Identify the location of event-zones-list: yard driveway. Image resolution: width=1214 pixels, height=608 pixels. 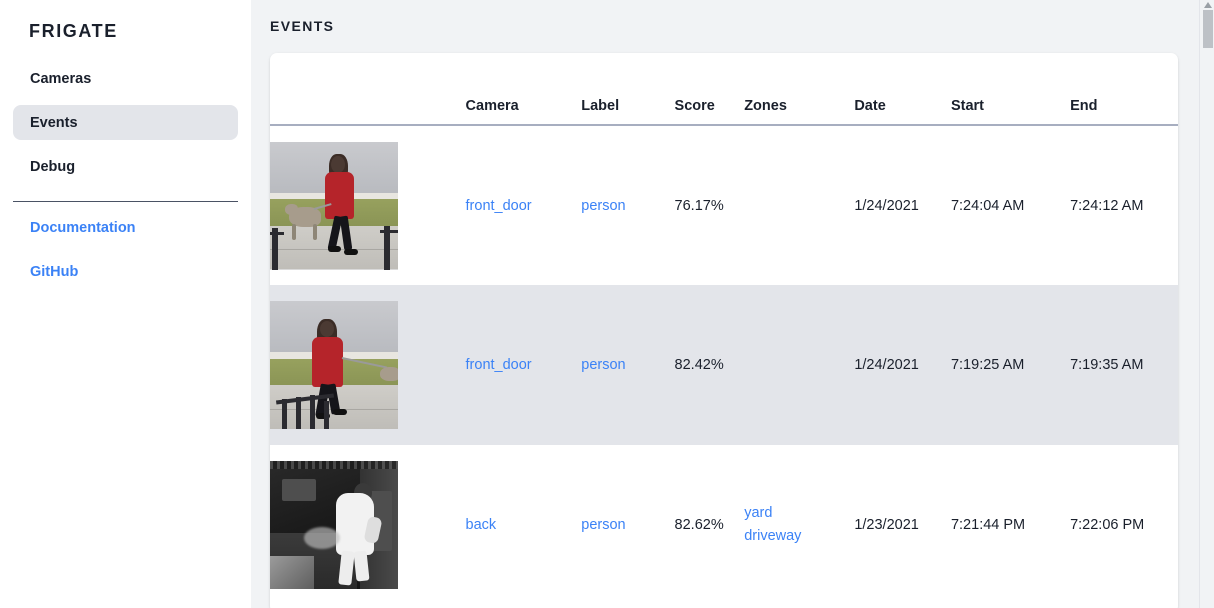
(799, 525).